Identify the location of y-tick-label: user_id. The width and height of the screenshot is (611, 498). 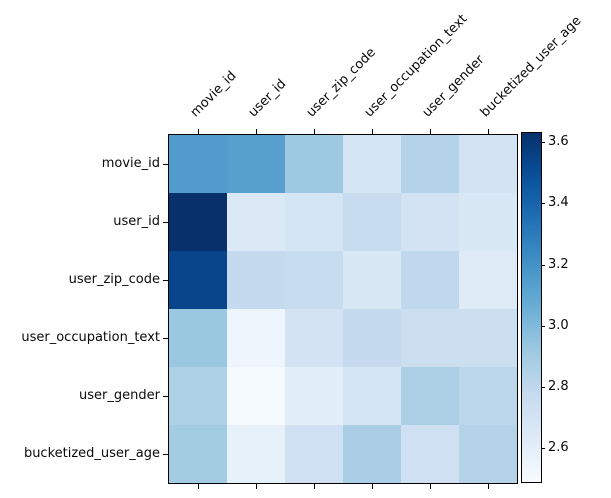
(136, 221).